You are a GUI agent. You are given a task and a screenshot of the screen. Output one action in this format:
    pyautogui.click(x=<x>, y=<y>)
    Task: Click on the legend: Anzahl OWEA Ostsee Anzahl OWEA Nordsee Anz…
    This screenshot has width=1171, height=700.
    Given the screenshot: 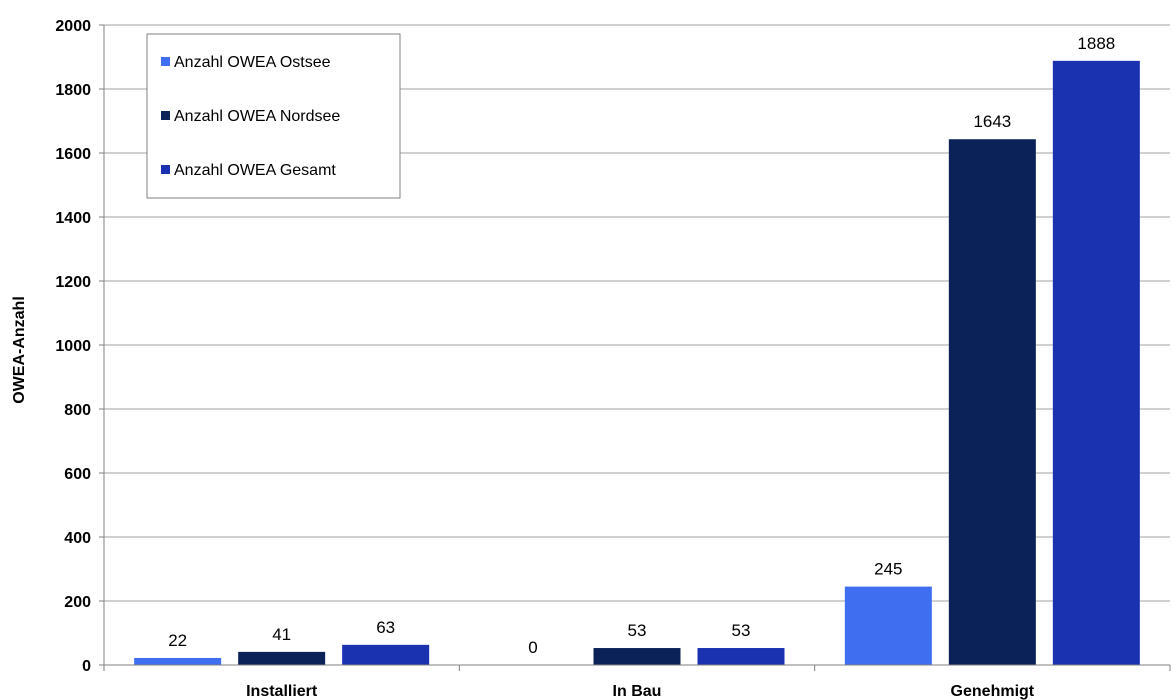 What is the action you would take?
    pyautogui.click(x=273, y=116)
    